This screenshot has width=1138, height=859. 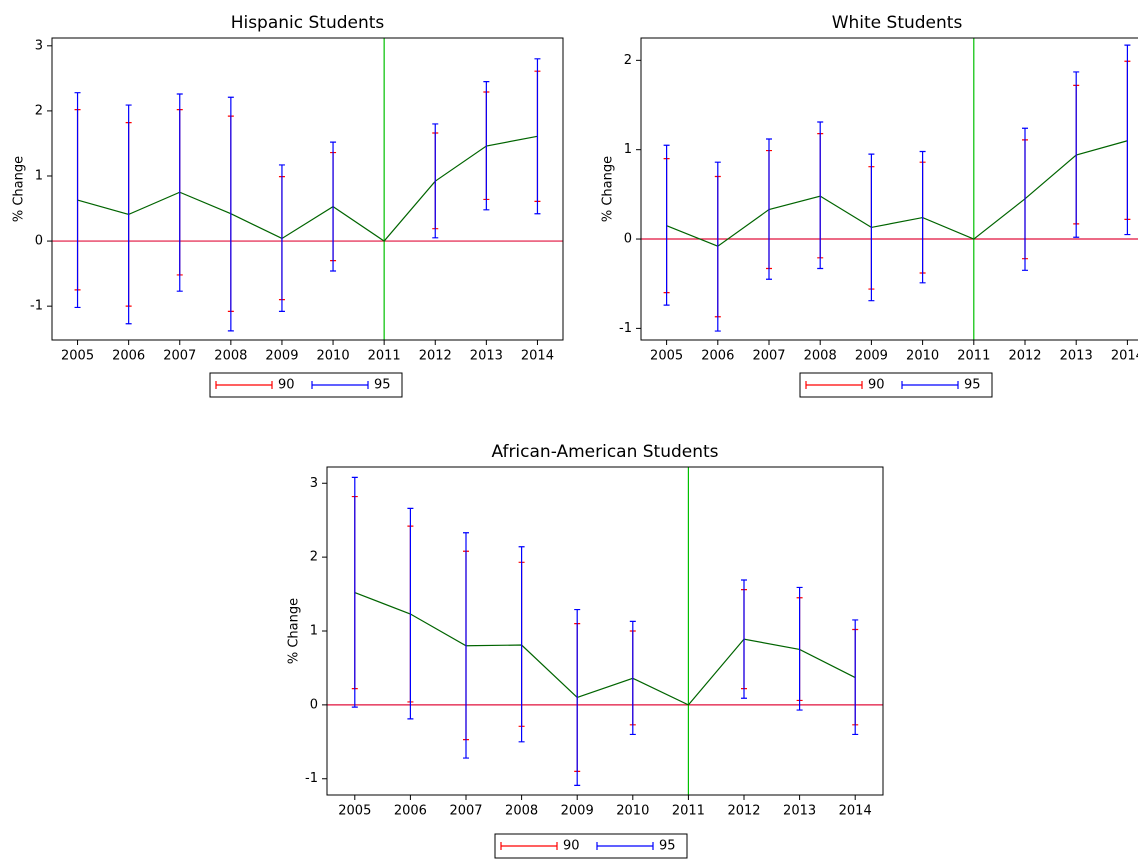 I want to click on chart-title: White Students, so click(x=897, y=23).